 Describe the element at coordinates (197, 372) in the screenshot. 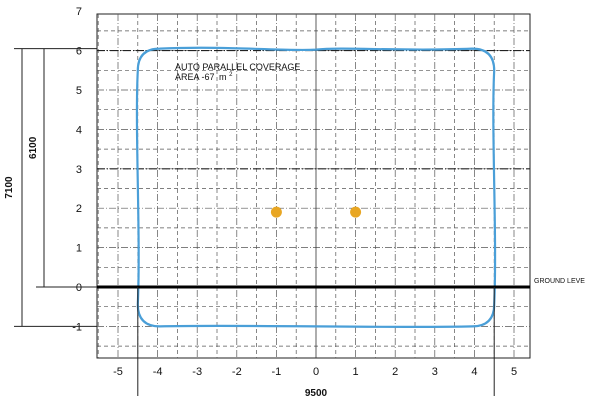

I see `x-tick-label: -3` at that location.